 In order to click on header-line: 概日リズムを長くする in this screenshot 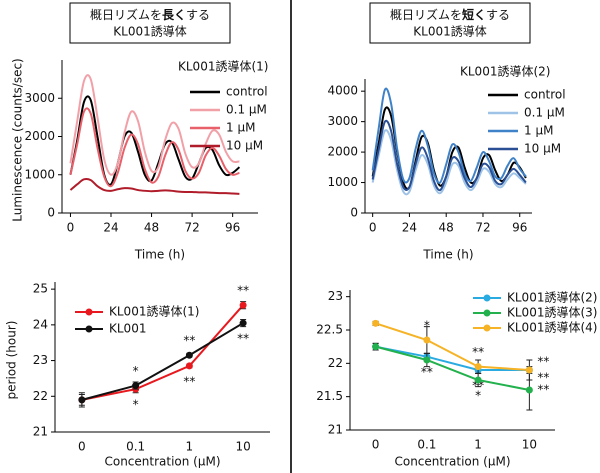, I will do `click(150, 14)`.